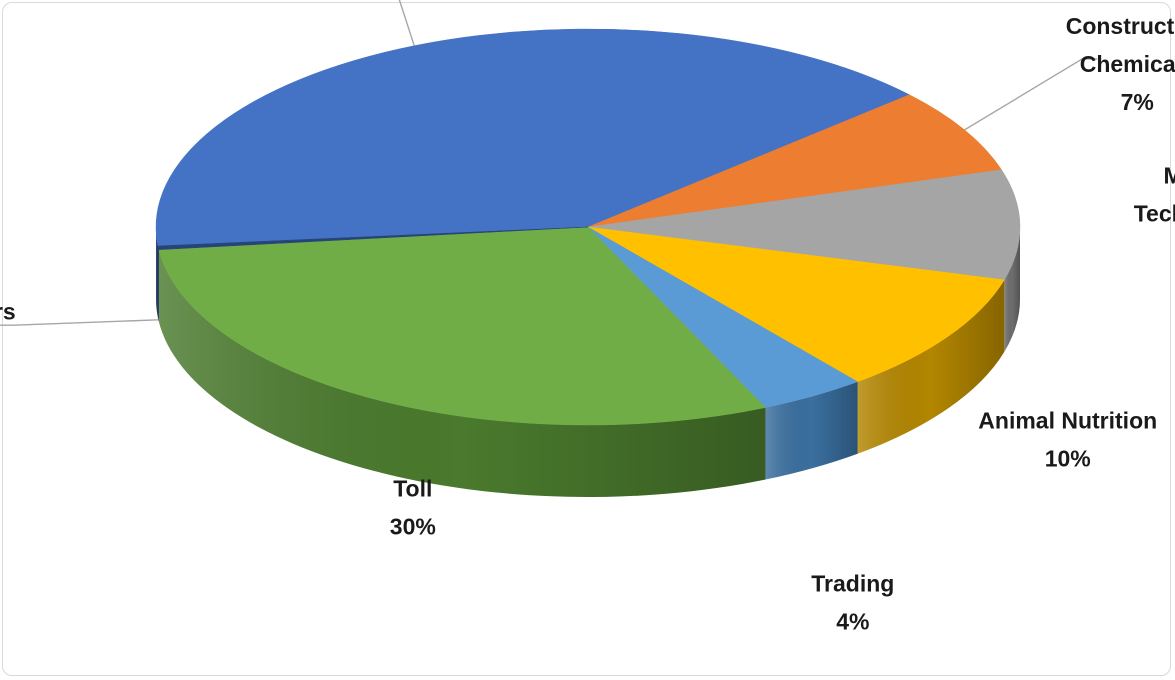 This screenshot has height=680, width=1175. Describe the element at coordinates (1169, 176) in the screenshot. I see `slice-name-label-2: Material` at that location.